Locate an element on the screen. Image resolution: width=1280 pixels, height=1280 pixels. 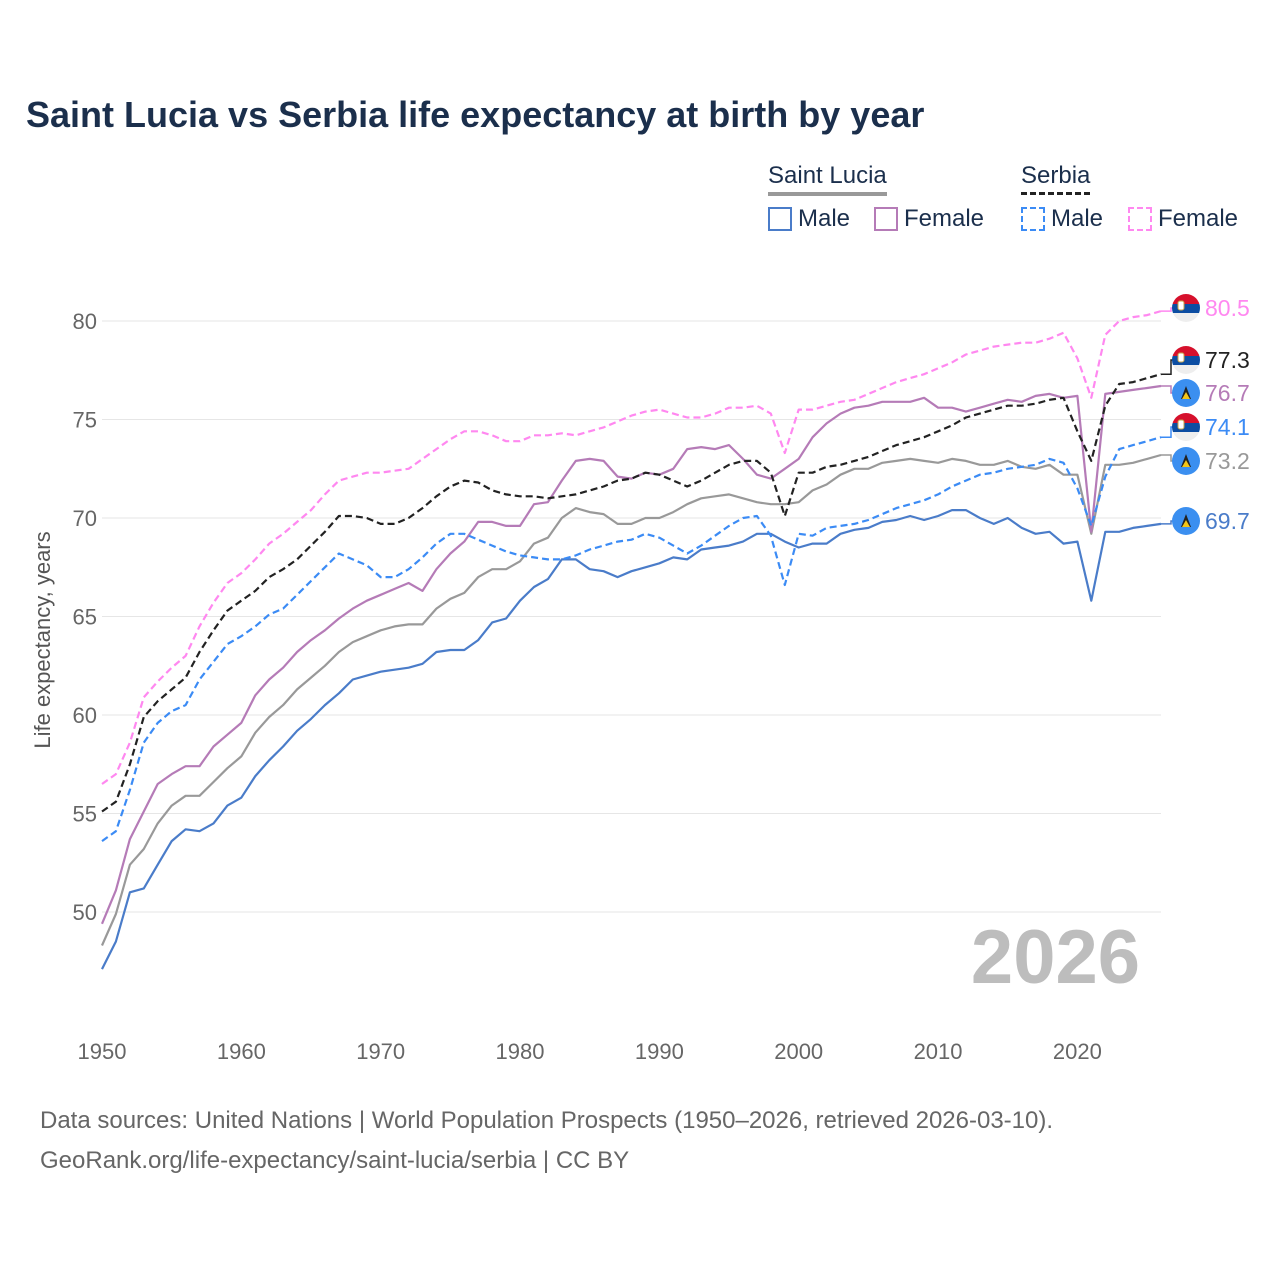
end-value-label: 76.7 is located at coordinates (1227, 393).